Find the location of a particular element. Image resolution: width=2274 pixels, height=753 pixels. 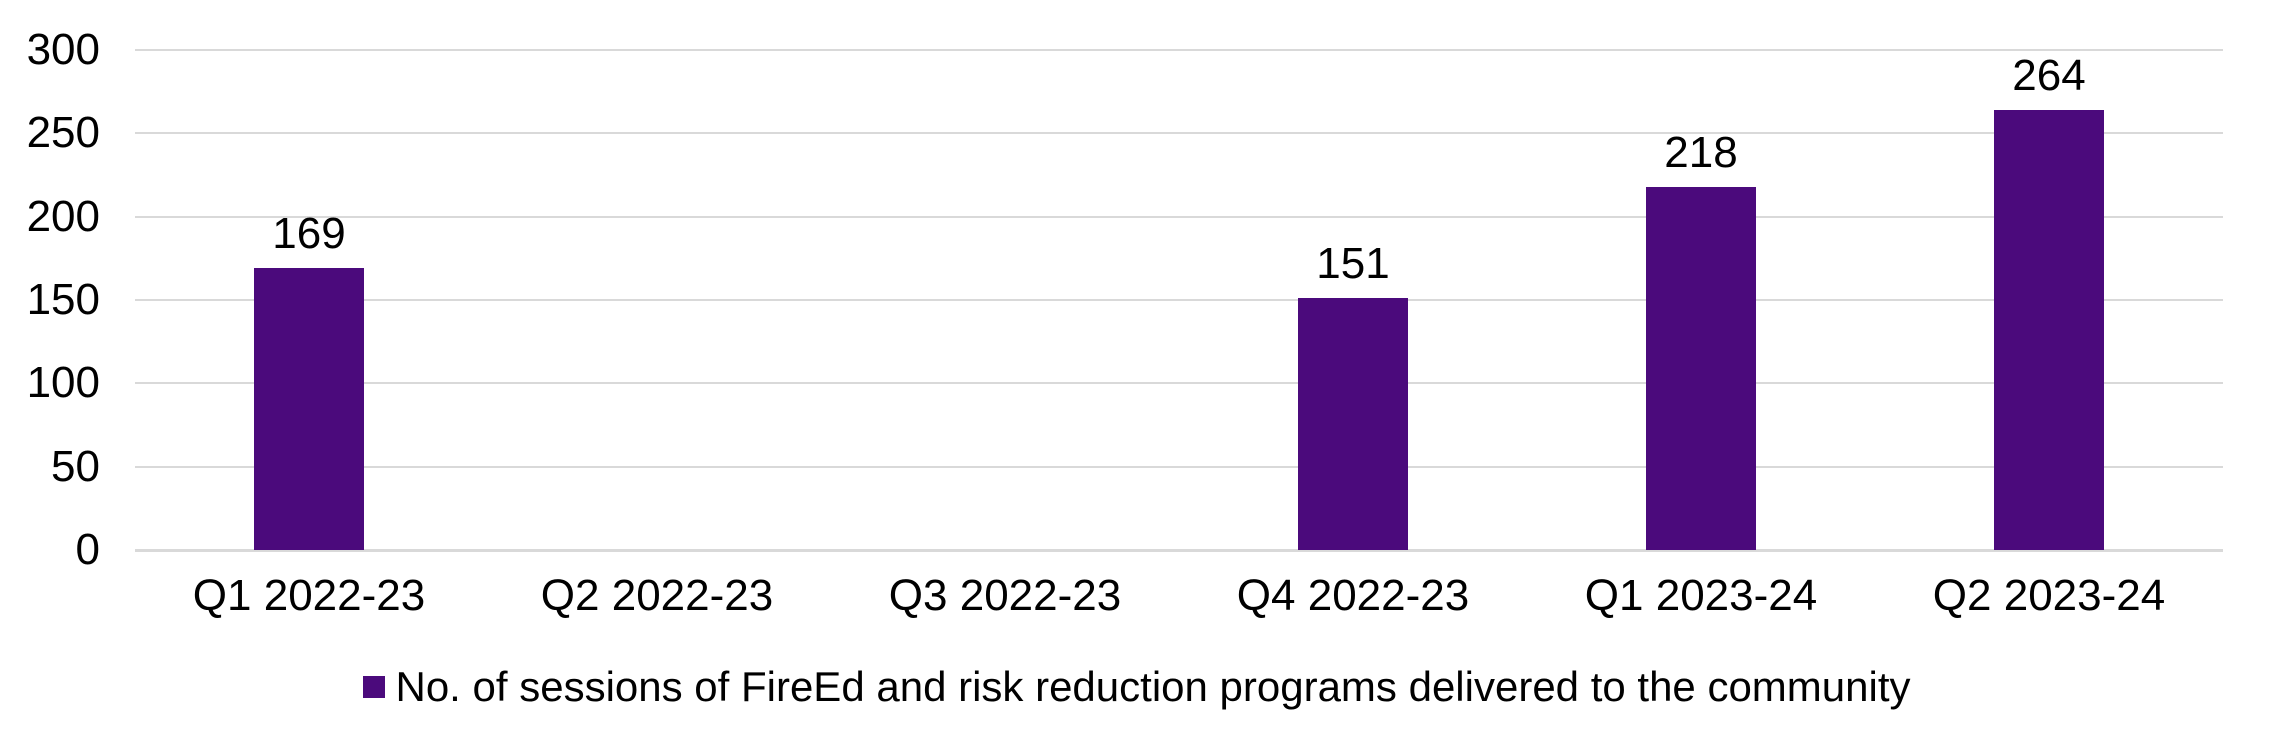

y-axis-tick-label: 300 is located at coordinates (63, 49).